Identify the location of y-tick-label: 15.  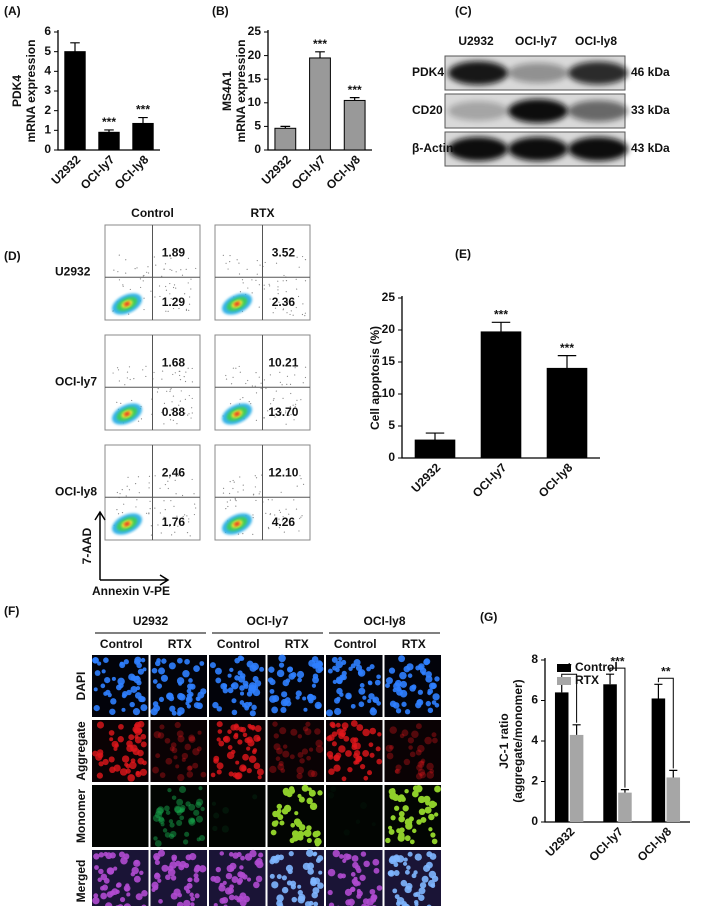
(389, 361).